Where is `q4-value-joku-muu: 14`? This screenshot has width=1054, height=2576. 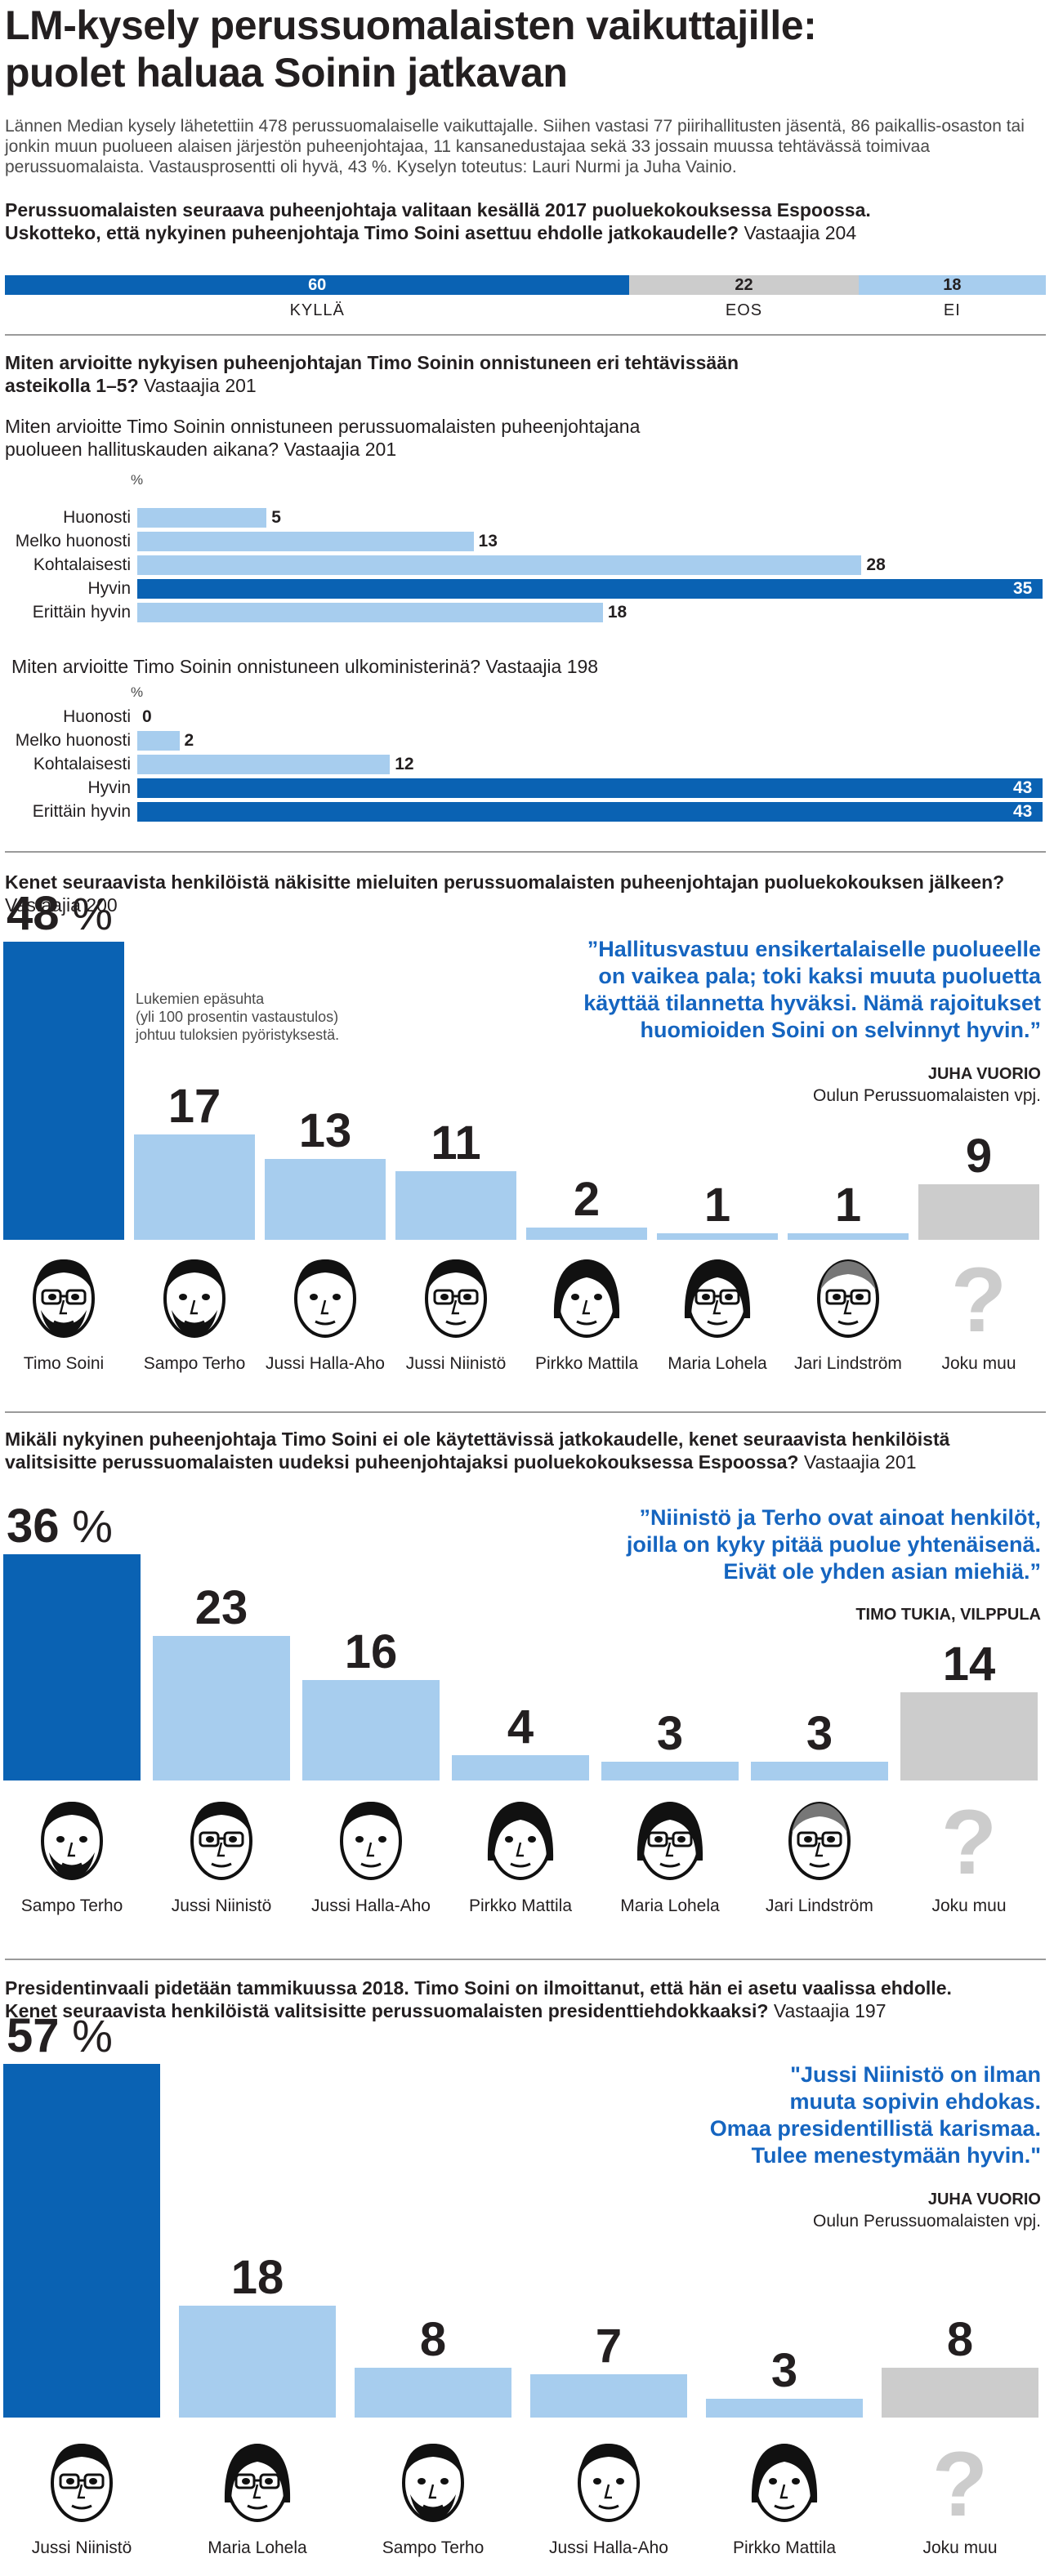 q4-value-joku-muu: 14 is located at coordinates (969, 1664).